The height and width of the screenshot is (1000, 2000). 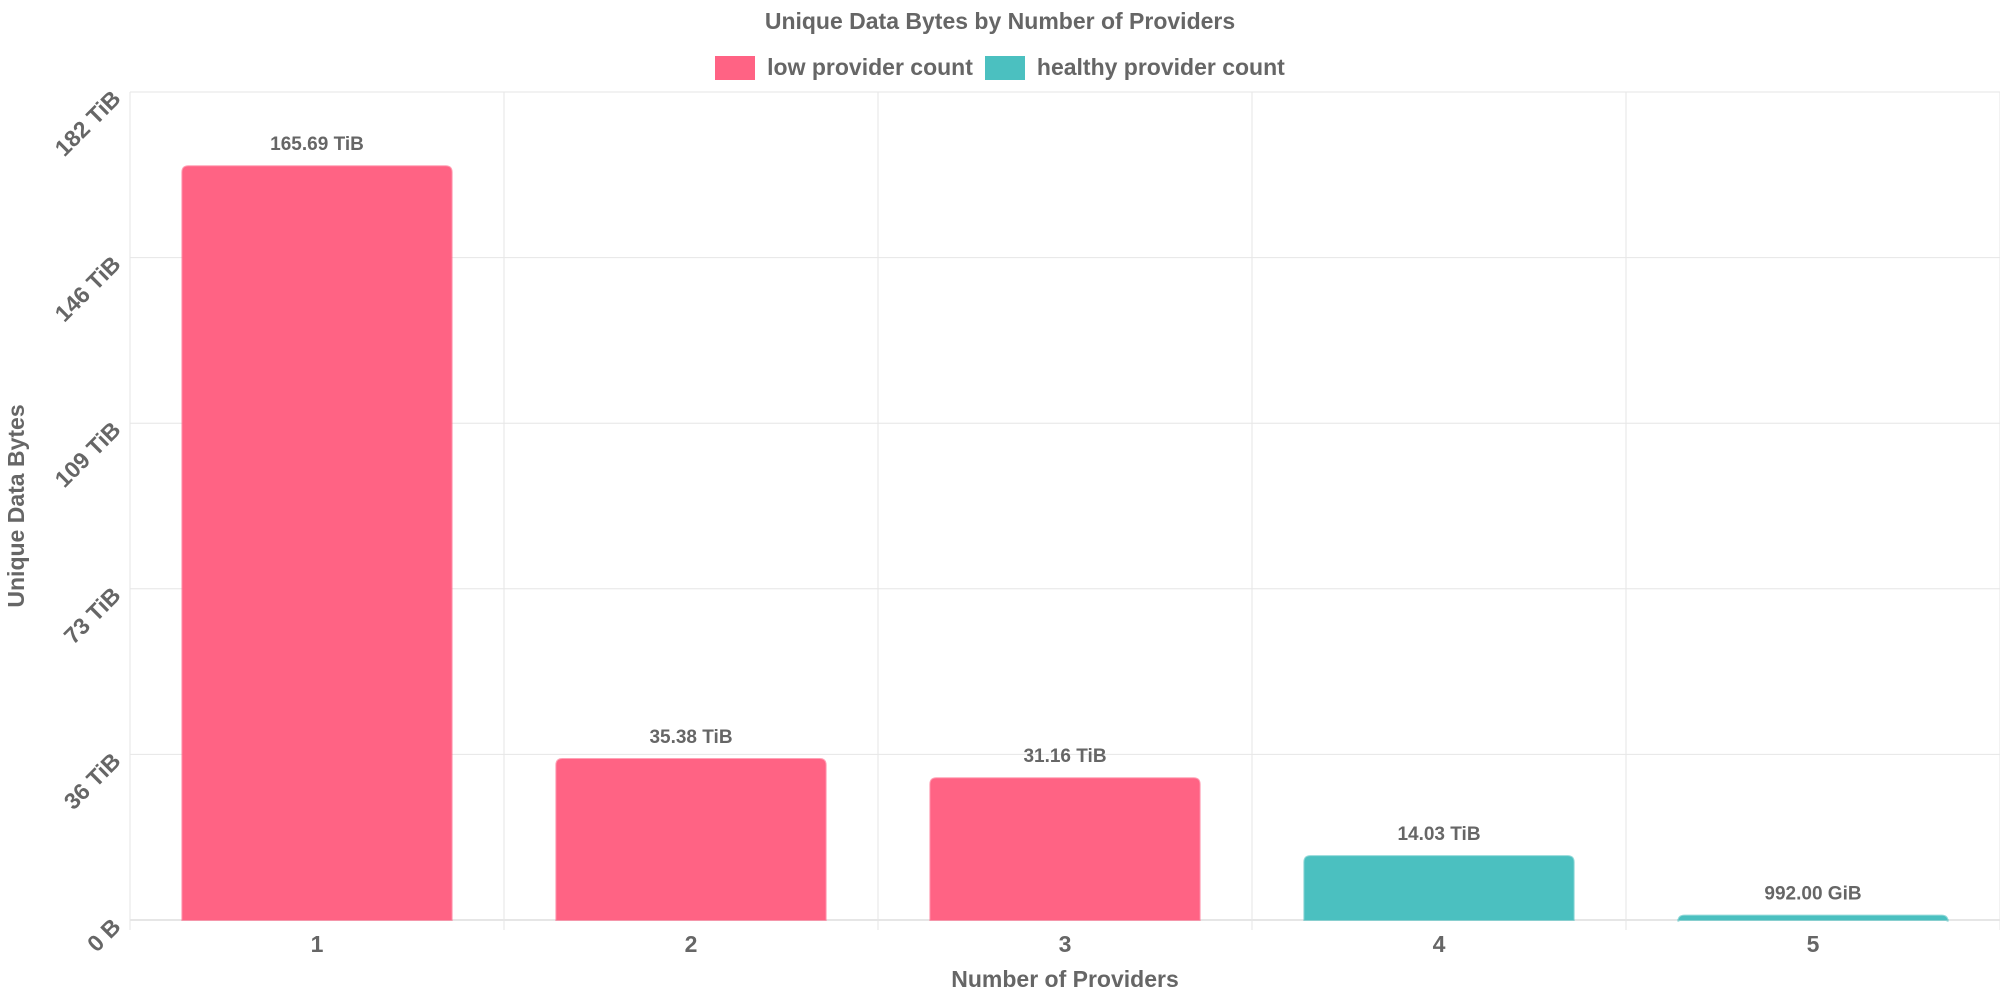 What do you see at coordinates (1064, 756) in the screenshot?
I see `bar-value-label: 31.16 TiB` at bounding box center [1064, 756].